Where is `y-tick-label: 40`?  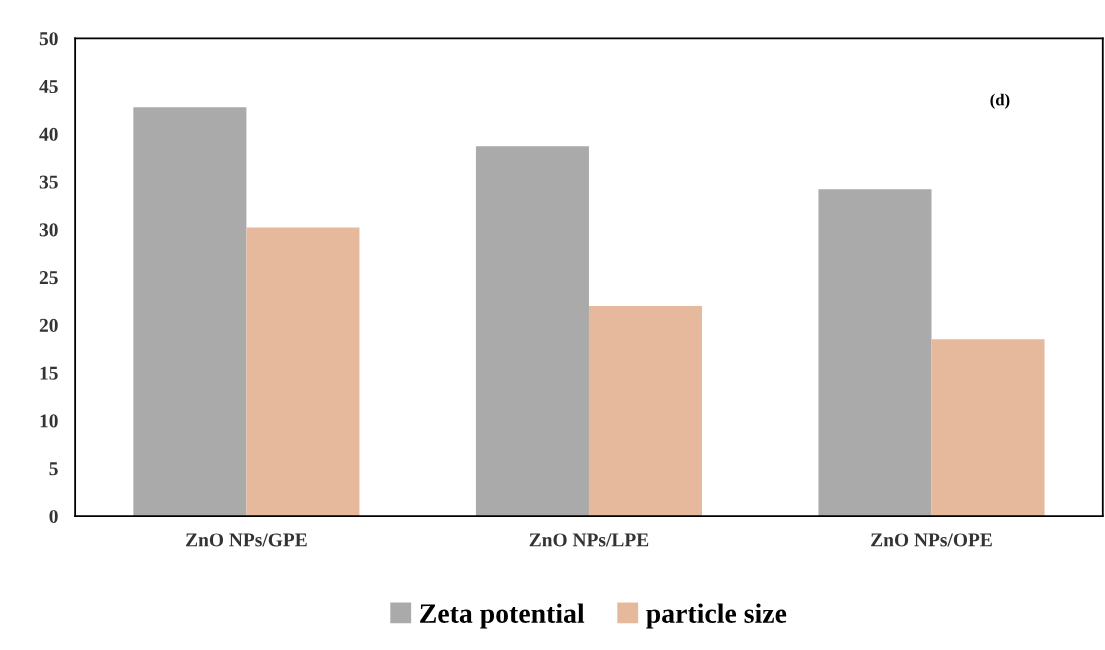 y-tick-label: 40 is located at coordinates (48, 134).